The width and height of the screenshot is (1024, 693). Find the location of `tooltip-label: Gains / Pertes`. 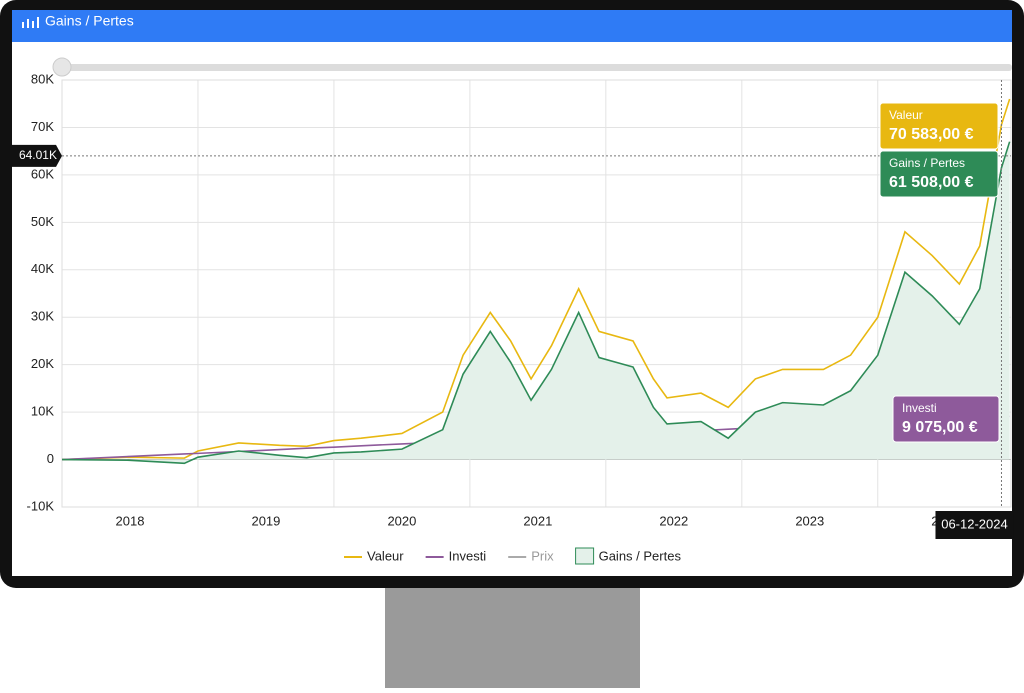

tooltip-label: Gains / Pertes is located at coordinates (927, 163).